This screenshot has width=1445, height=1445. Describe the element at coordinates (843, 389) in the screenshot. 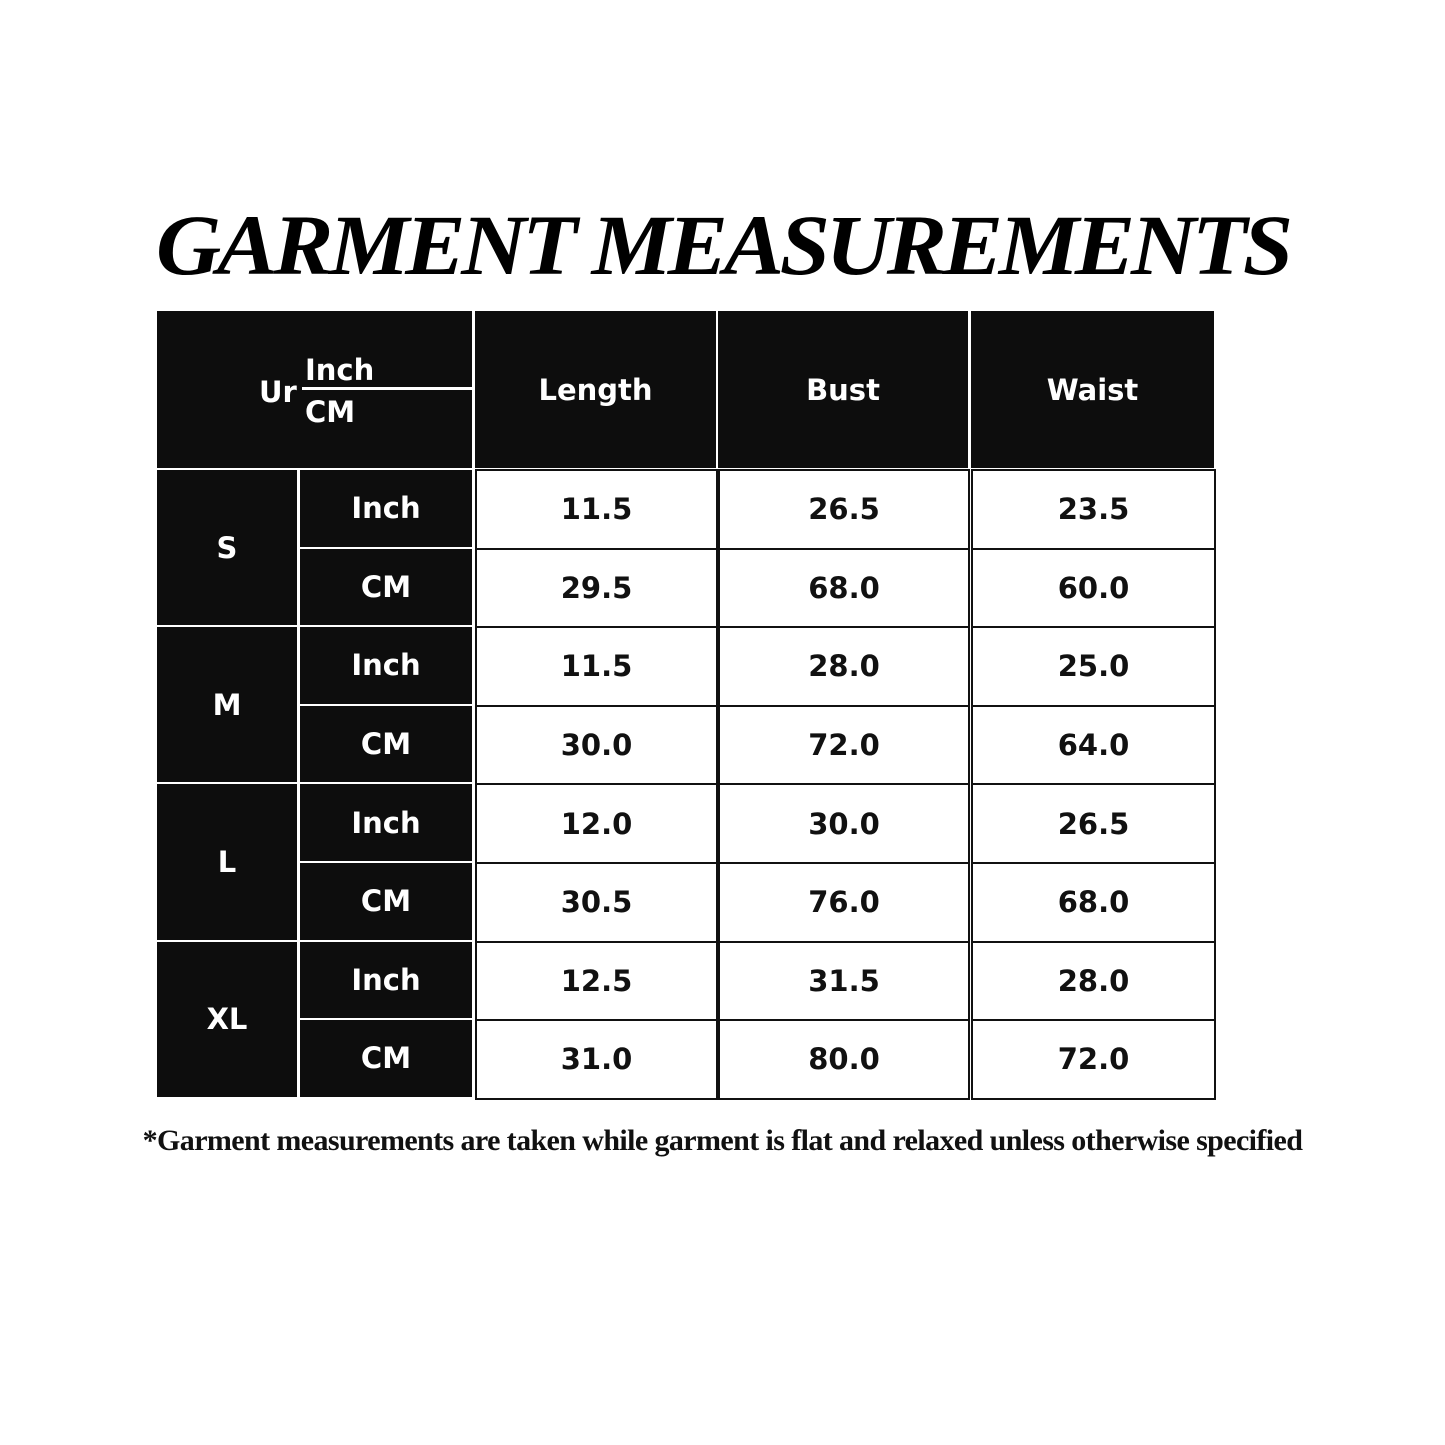

I see `column-header-bust: Bust` at that location.